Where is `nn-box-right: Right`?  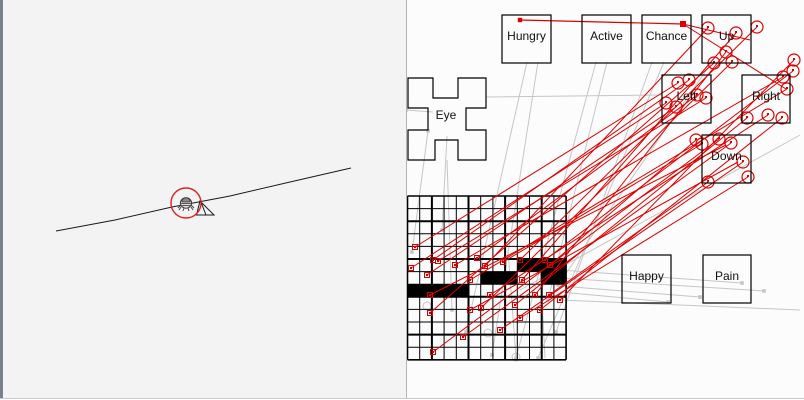
nn-box-right: Right is located at coordinates (766, 99).